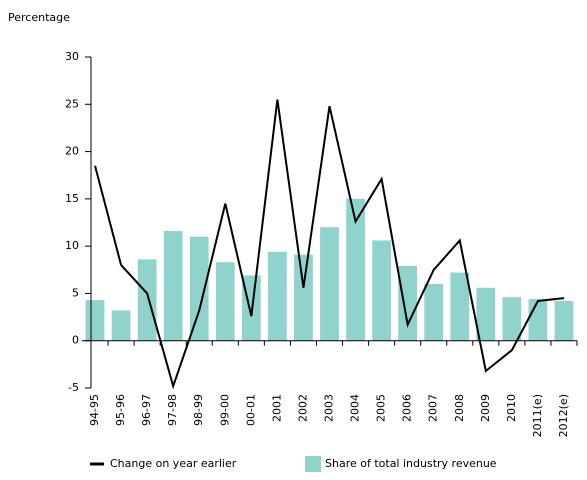  What do you see at coordinates (329, 408) in the screenshot?
I see `x-tick-label: 2003` at bounding box center [329, 408].